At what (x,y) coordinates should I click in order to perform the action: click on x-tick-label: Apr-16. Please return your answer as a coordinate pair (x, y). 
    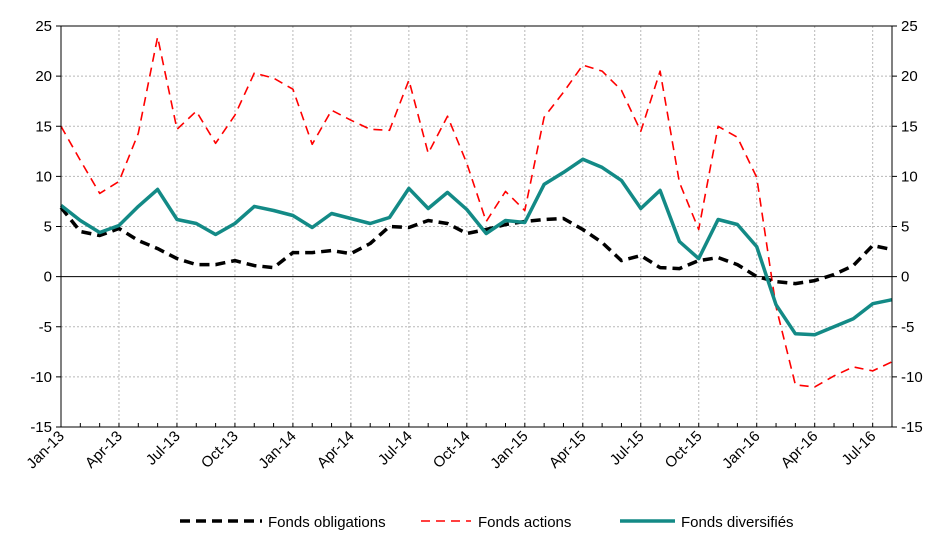
    Looking at the image, I should click on (800, 450).